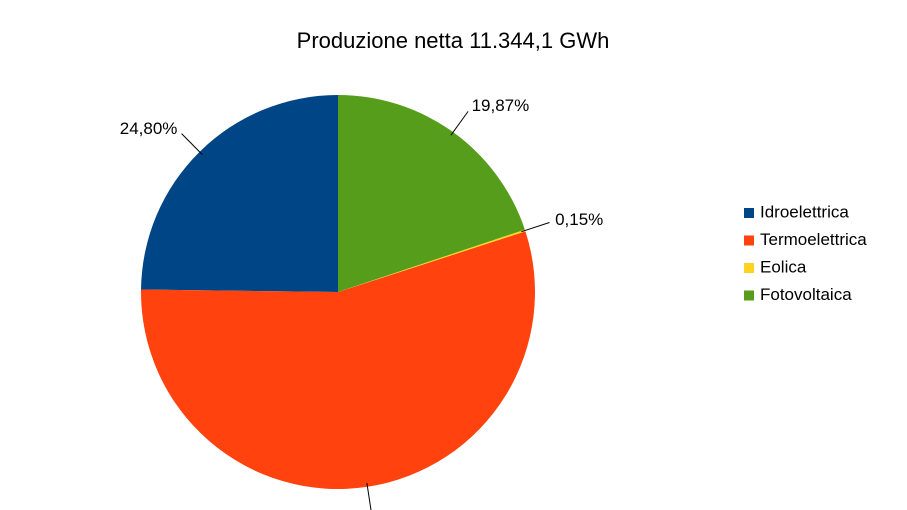 Image resolution: width=907 pixels, height=510 pixels. I want to click on data-label: 0,15%, so click(579, 219).